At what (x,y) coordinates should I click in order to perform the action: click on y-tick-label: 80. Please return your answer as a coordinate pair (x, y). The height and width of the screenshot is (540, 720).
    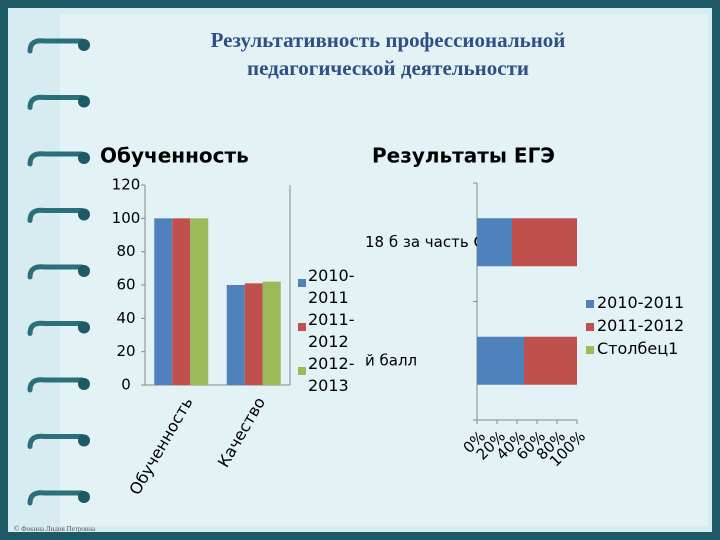
    Looking at the image, I should click on (125, 251).